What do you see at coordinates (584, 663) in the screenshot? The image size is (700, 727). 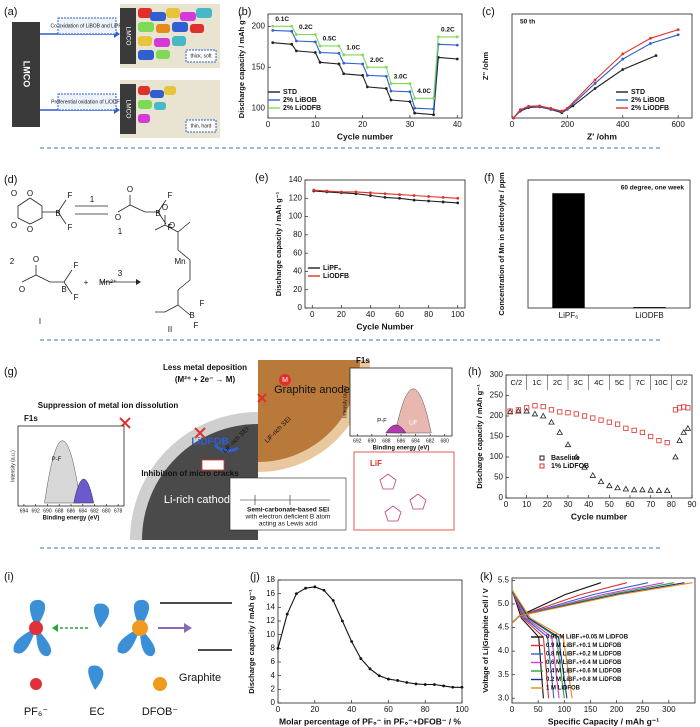 I see `legend-label: 0.6 M LiBF₄+0.4 M LiDFOB` at bounding box center [584, 663].